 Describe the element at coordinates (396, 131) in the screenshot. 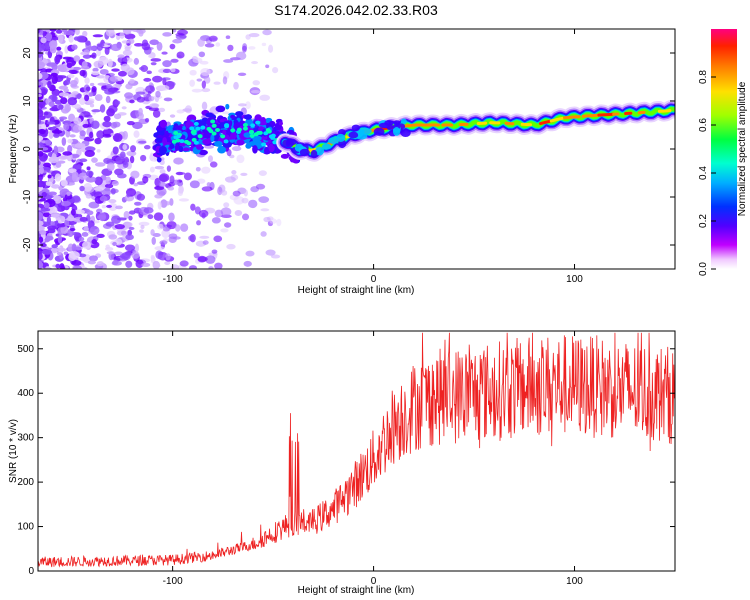

I see `spectral-band-blob` at that location.